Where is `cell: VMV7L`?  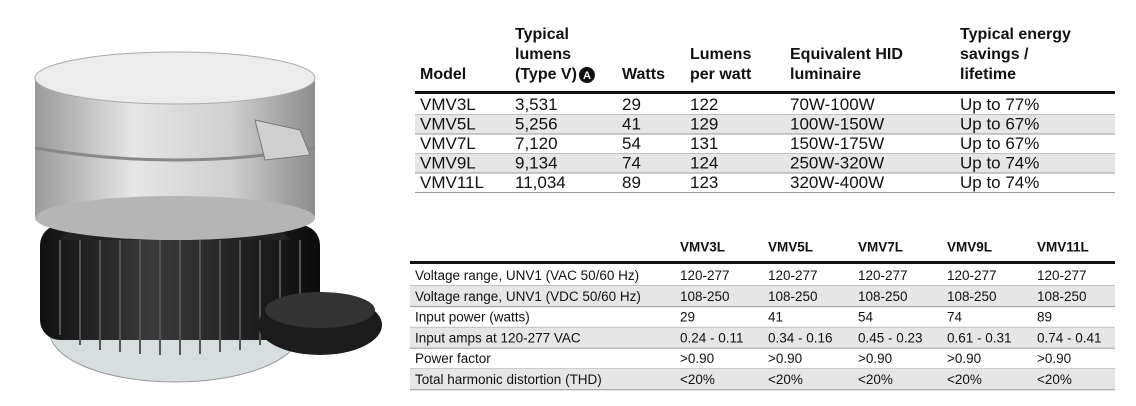 cell: VMV7L is located at coordinates (448, 143).